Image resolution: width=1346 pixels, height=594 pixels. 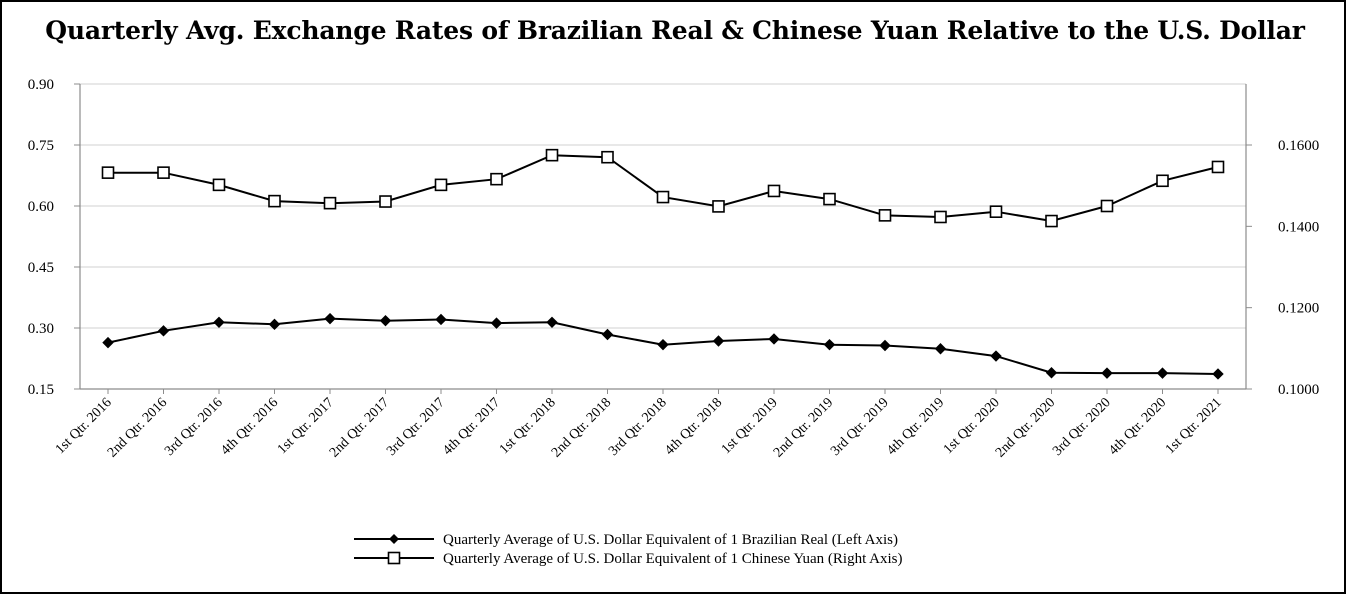 What do you see at coordinates (1025, 427) in the screenshot?
I see `x-axis-tick-label: 2nd Qtr. 2020` at bounding box center [1025, 427].